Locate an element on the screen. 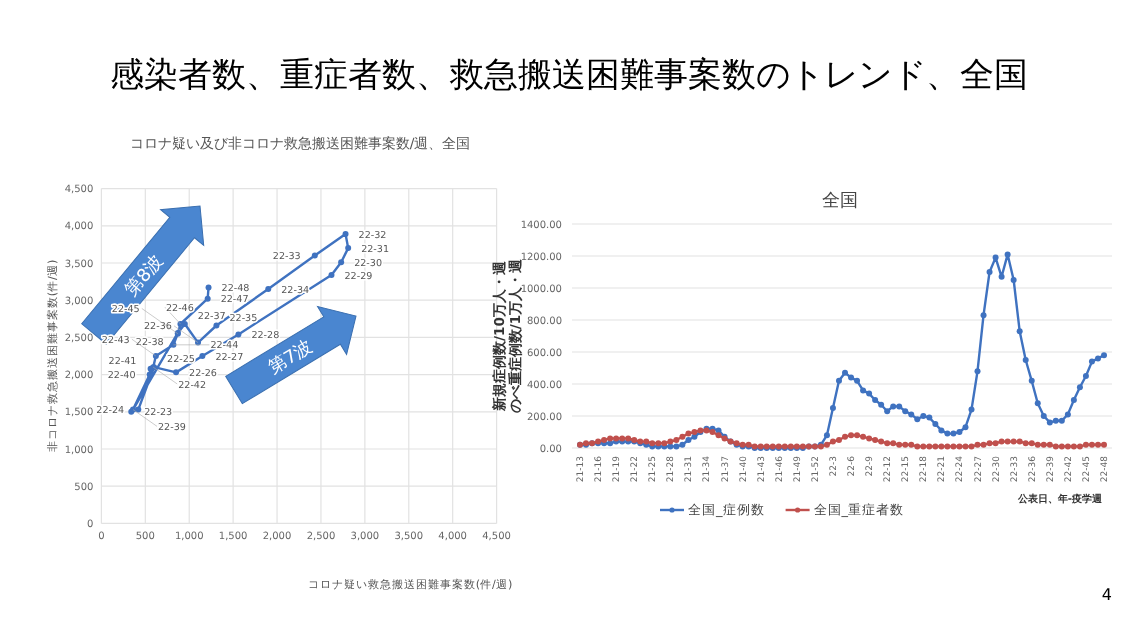 This screenshot has width=1138, height=640. text: 4 is located at coordinates (1106, 595).